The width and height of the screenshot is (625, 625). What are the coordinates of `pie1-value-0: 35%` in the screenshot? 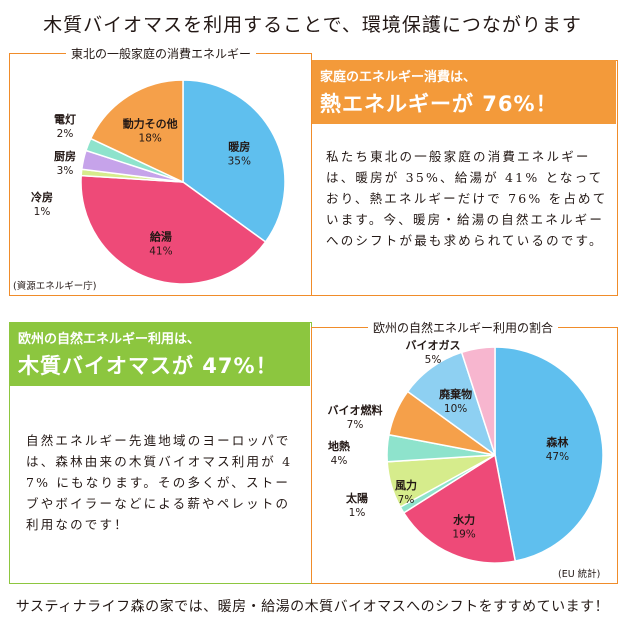 It's located at (239, 161).